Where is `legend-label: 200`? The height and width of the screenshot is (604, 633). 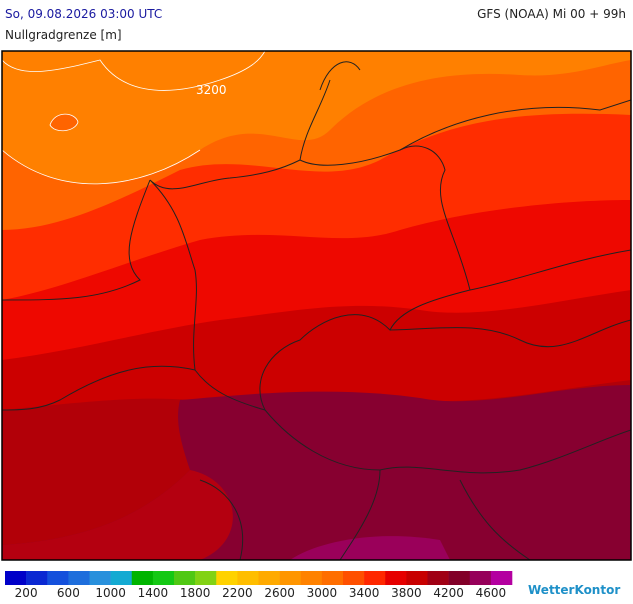 legend-label: 200 is located at coordinates (26, 593).